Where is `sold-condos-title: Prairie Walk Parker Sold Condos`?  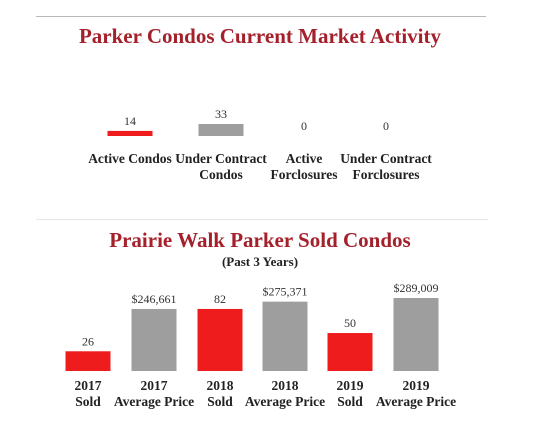
sold-condos-title: Prairie Walk Parker Sold Condos is located at coordinates (260, 240).